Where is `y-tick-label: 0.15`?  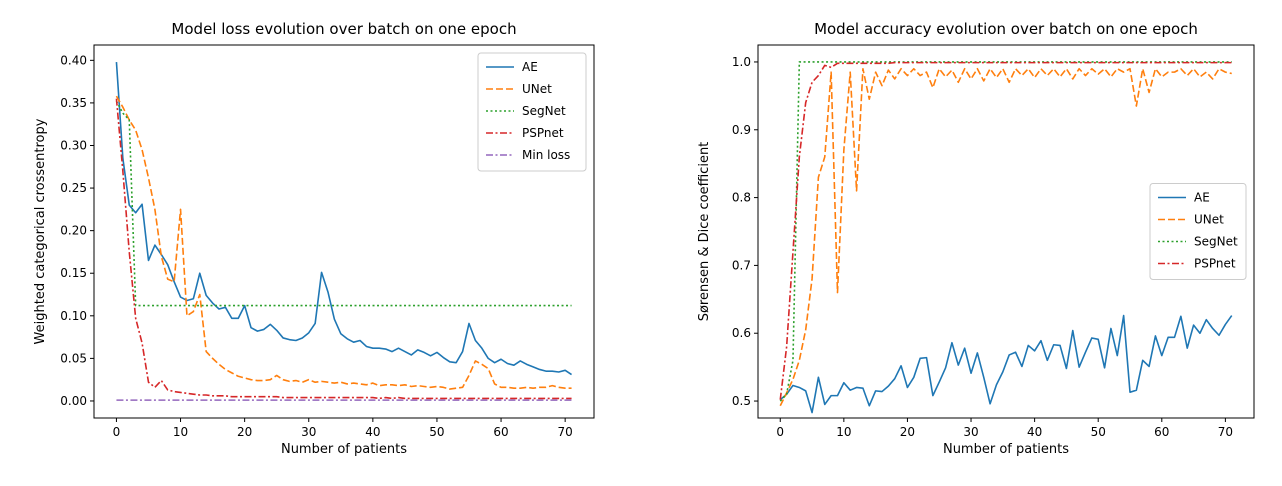 y-tick-label: 0.15 is located at coordinates (73, 273).